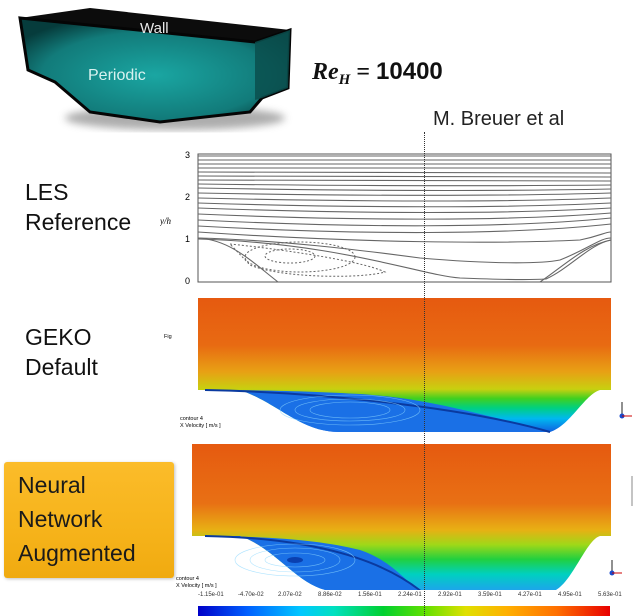 This screenshot has height=616, width=640. I want to click on colorbar-label: 2.92e-01, so click(450, 595).